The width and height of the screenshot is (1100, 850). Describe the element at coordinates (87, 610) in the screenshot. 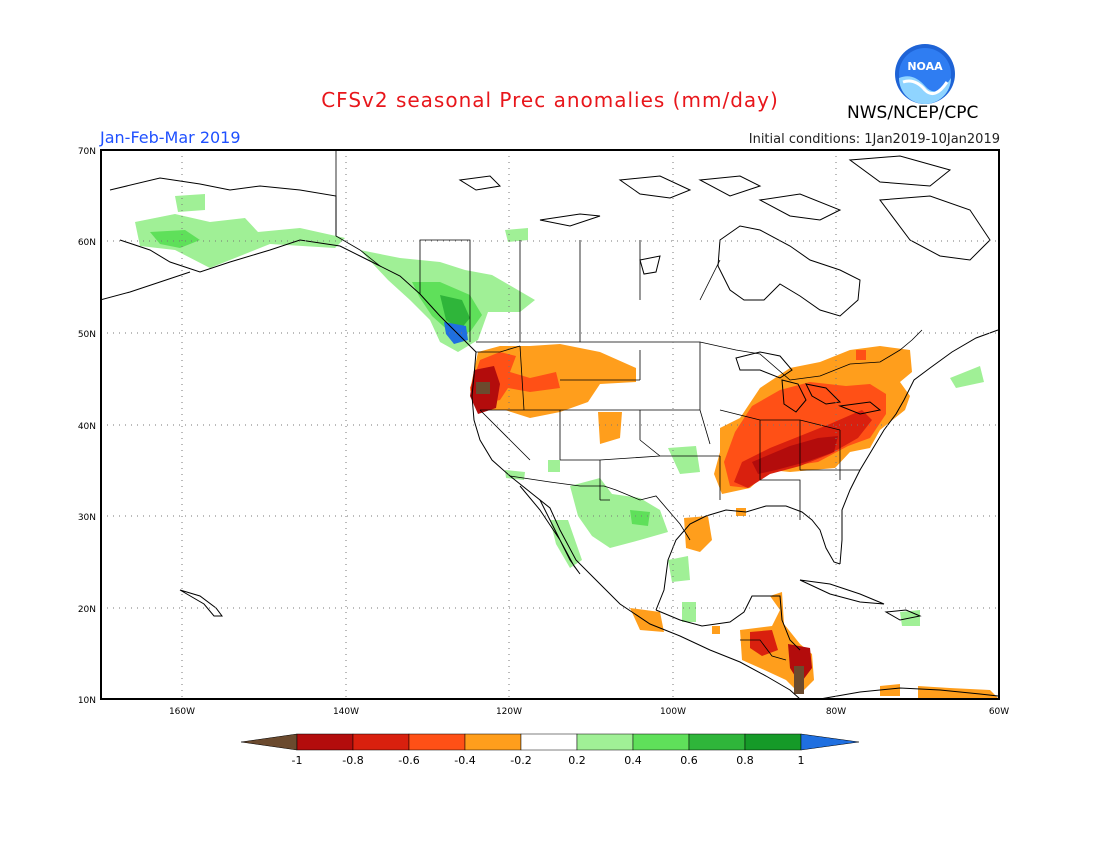

I see `lat-tick: 20N` at that location.